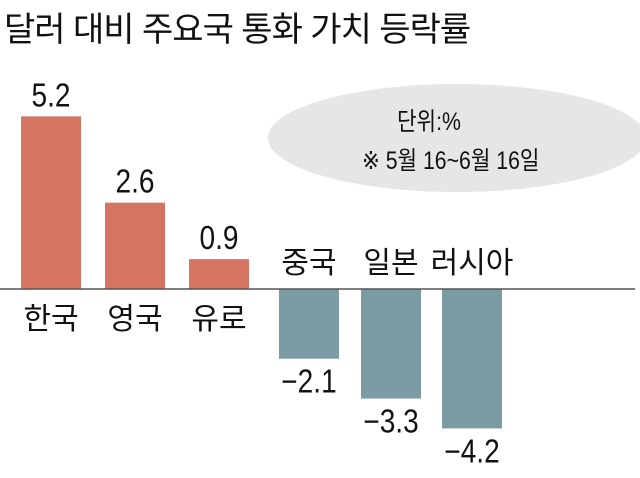  Describe the element at coordinates (218, 319) in the screenshot. I see `category-label-2: 유로` at that location.